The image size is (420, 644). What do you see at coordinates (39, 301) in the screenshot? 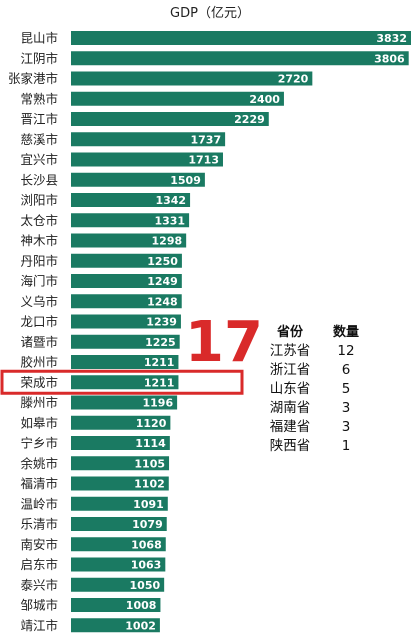
I see `category-label: 义乌市` at bounding box center [39, 301].